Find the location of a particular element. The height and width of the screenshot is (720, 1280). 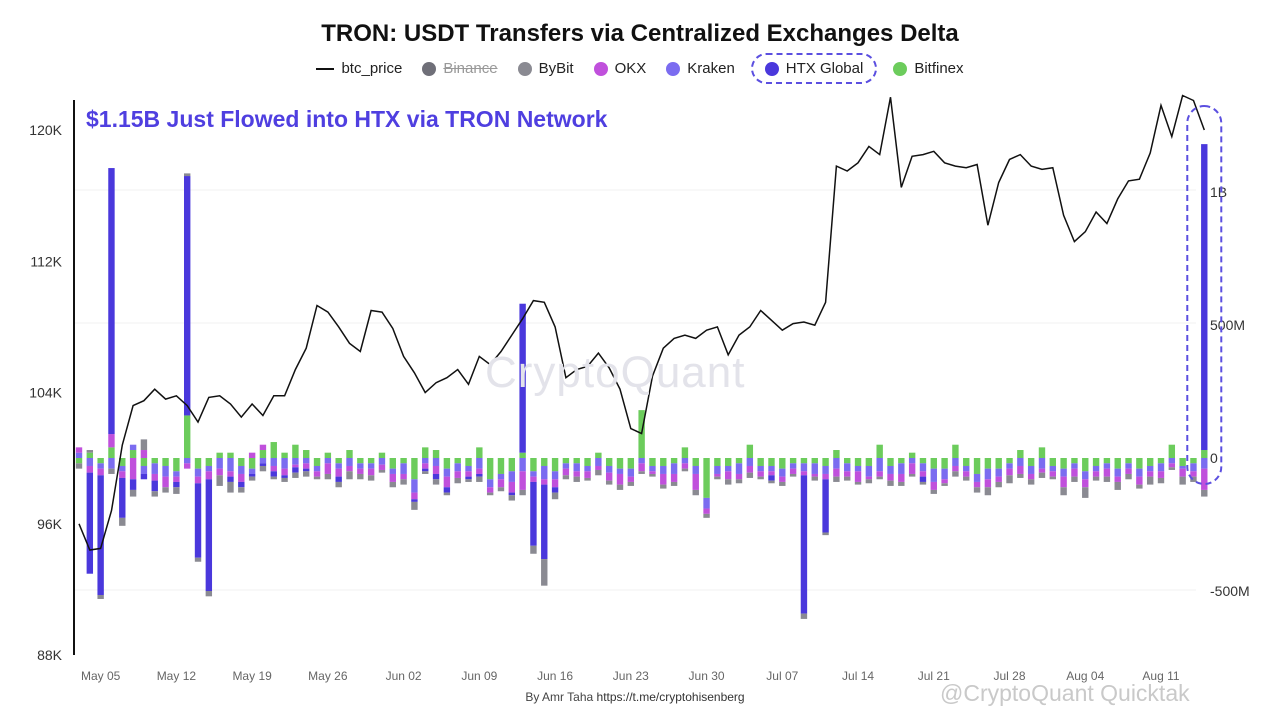

right-axis-tick-label: -500M is located at coordinates (1230, 591).